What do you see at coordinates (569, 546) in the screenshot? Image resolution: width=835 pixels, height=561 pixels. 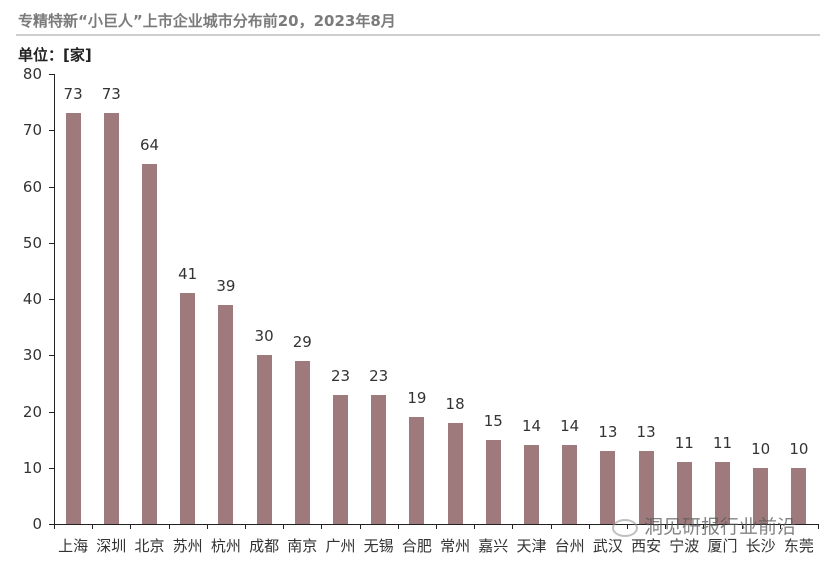 I see `x-category-label: 台州` at bounding box center [569, 546].